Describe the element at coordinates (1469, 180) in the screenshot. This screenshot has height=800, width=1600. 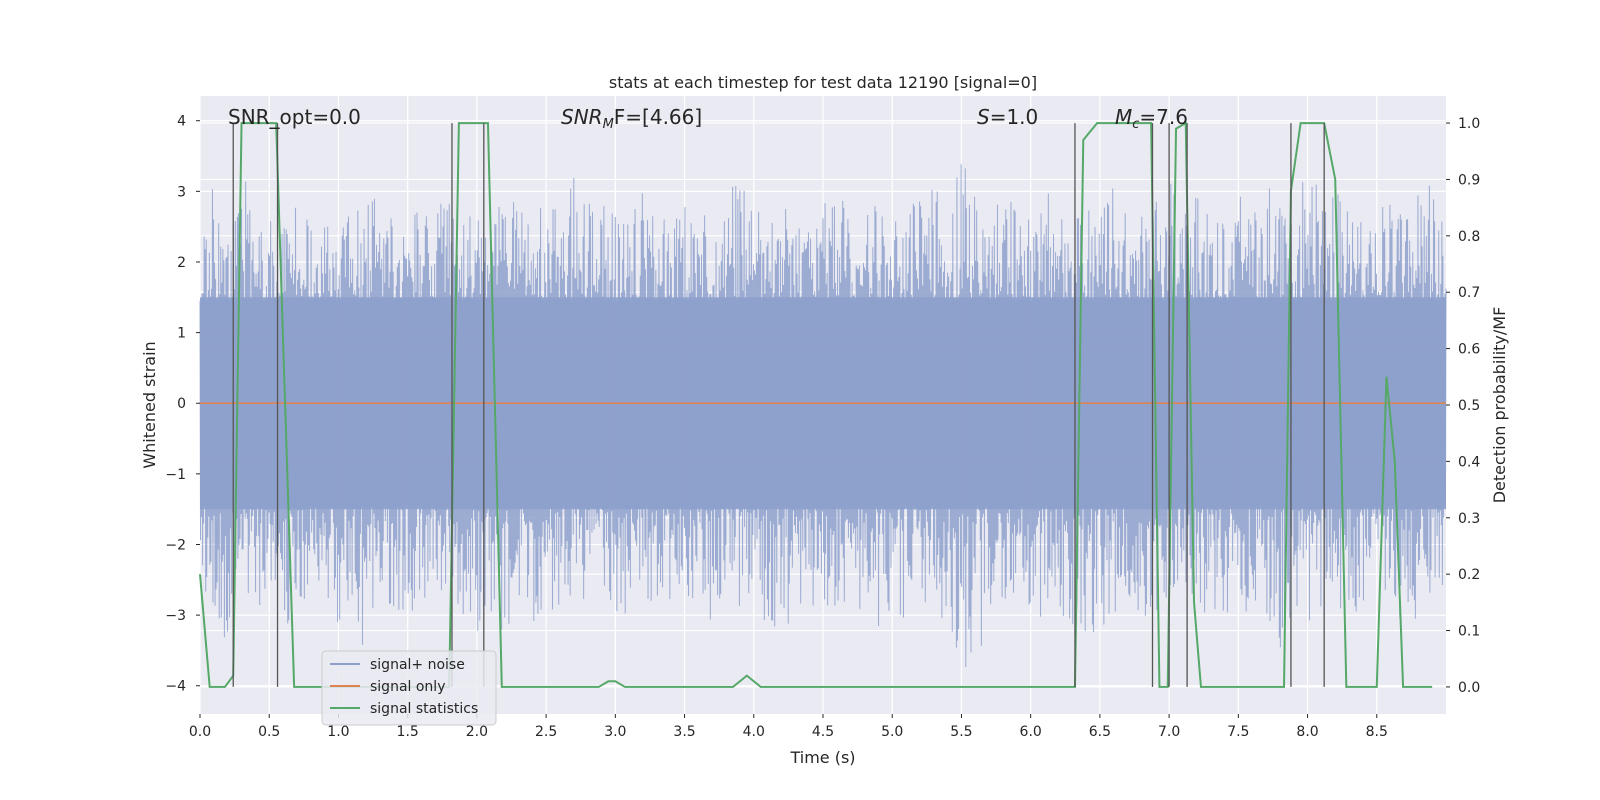
I see `y-right-tick-label: 0.9` at that location.